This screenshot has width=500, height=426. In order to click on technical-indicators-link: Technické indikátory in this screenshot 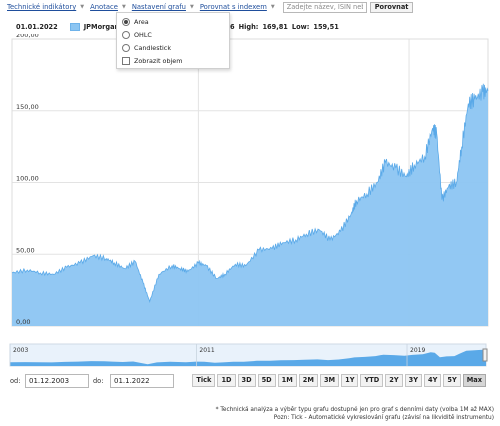, I will do `click(42, 7)`.